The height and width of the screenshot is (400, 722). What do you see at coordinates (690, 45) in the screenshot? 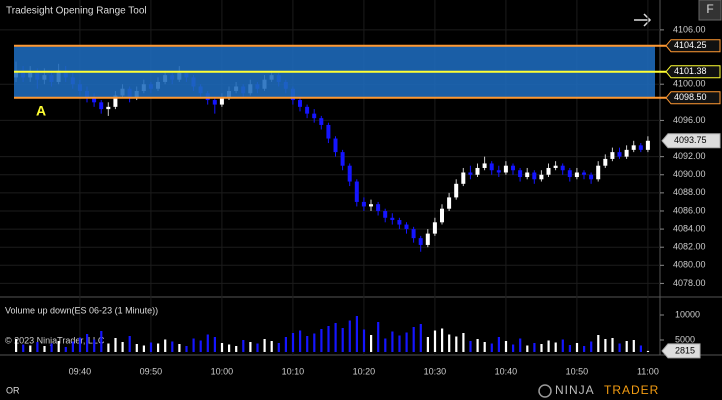
I see `range-price-label: 4104.25` at bounding box center [690, 45].